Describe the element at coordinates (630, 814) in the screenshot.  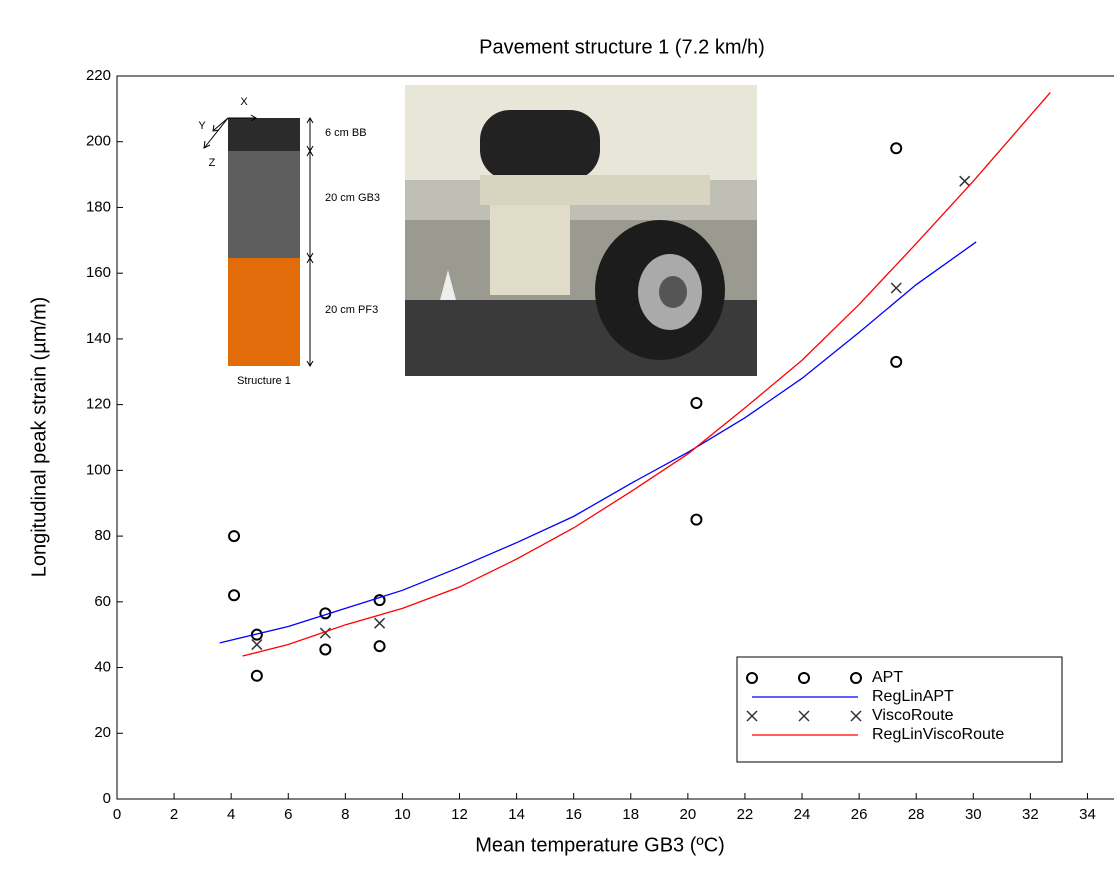
I see `x-tick-label: 18` at that location.